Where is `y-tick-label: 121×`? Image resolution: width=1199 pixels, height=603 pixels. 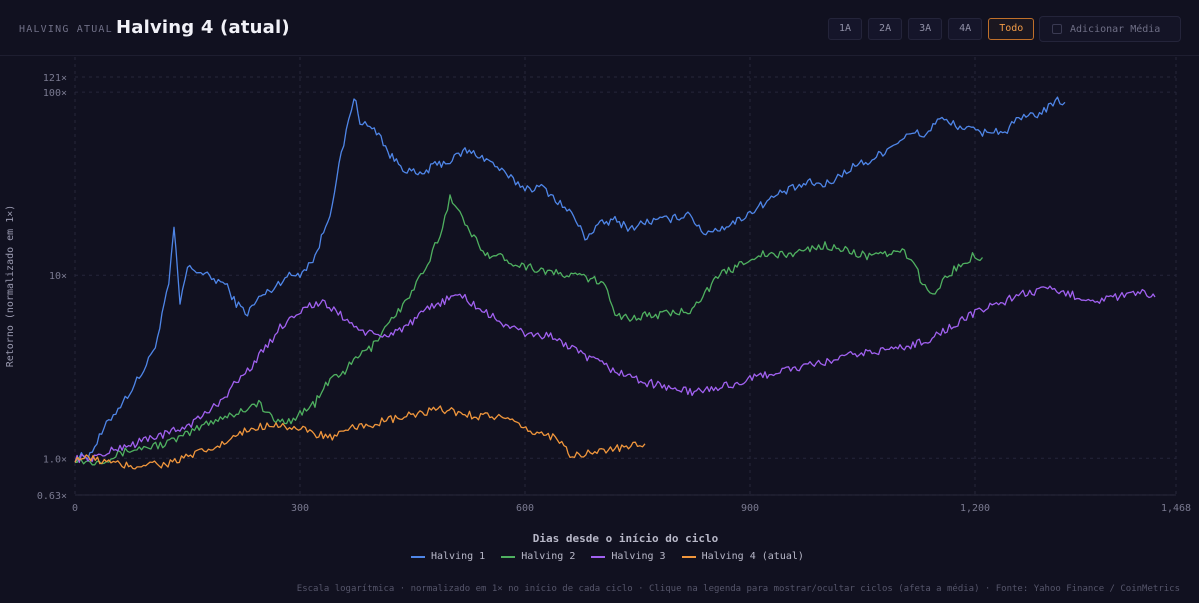
y-tick-label: 121× is located at coordinates (55, 78).